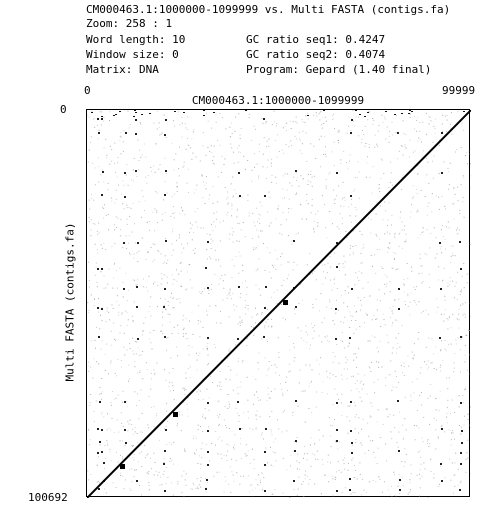 This screenshot has width=477, height=505. What do you see at coordinates (48, 497) in the screenshot?
I see `y-axis-max-label: 100692` at bounding box center [48, 497].